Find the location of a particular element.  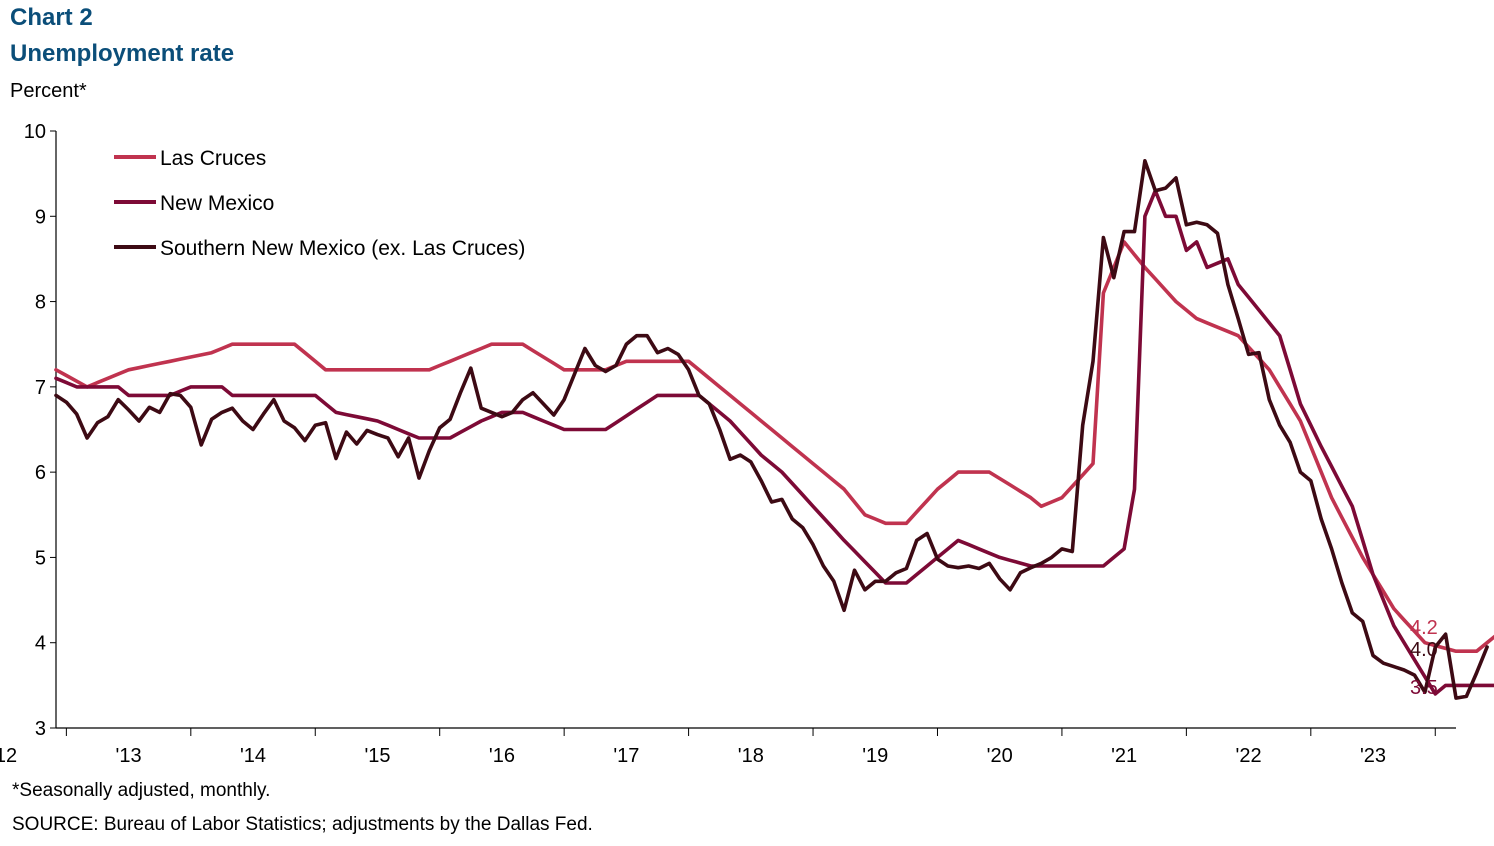

x-tick-label: '18 is located at coordinates (751, 756).